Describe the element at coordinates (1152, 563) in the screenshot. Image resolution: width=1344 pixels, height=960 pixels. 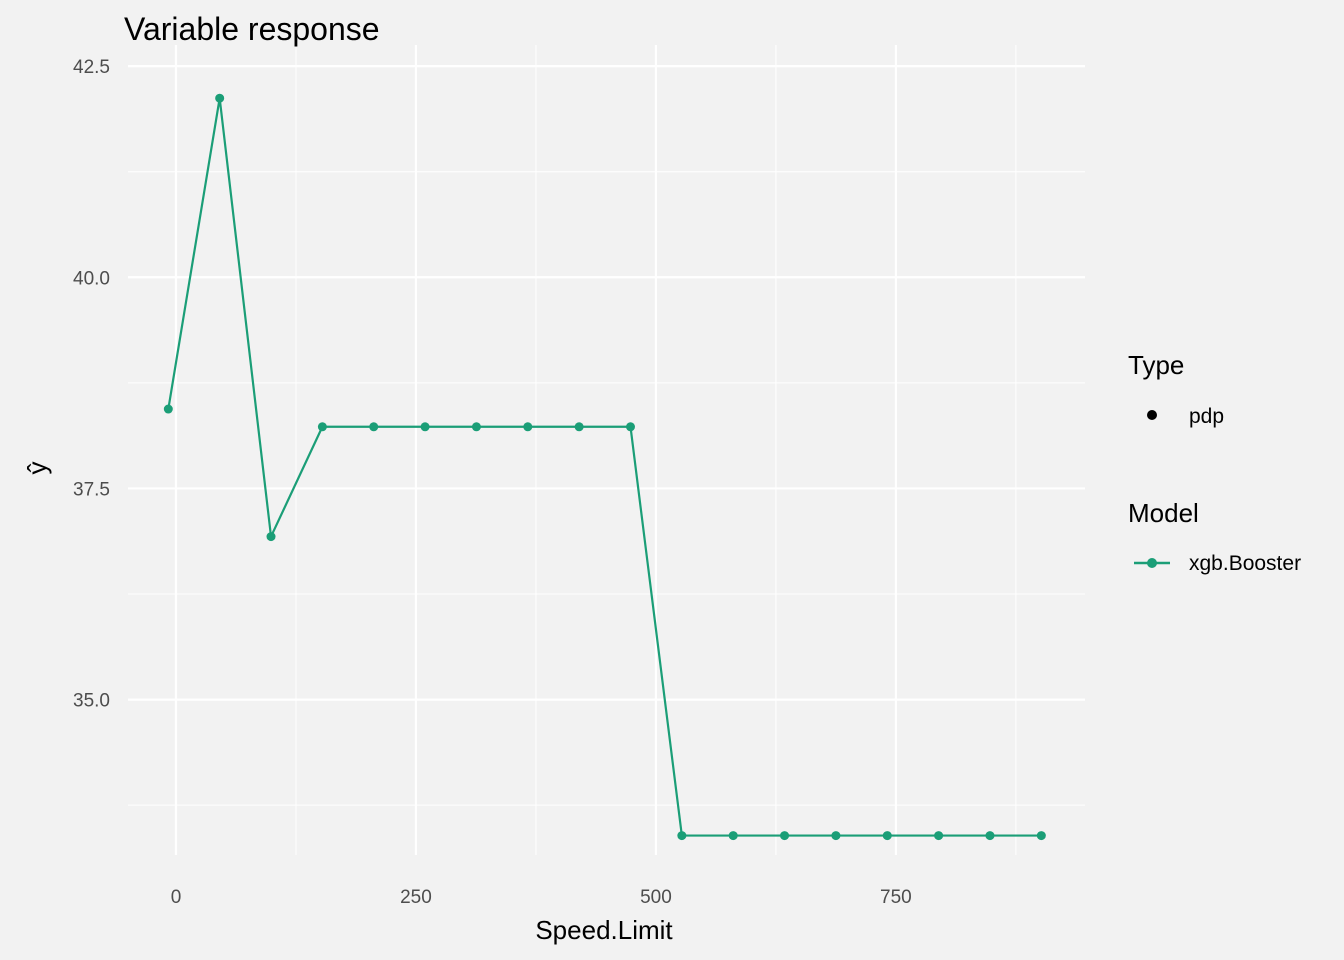
I see `legend-key-point` at that location.